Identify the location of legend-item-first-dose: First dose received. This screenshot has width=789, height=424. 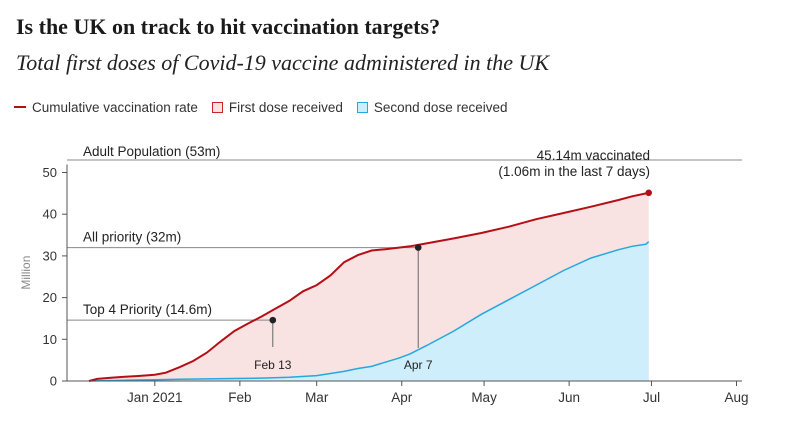
(277, 107).